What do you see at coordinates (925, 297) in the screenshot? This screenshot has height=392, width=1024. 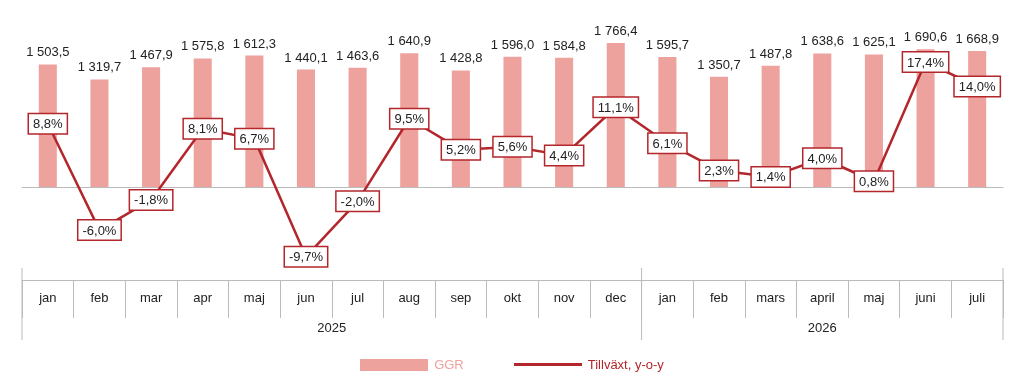 I see `x-tick-label: juni` at bounding box center [925, 297].